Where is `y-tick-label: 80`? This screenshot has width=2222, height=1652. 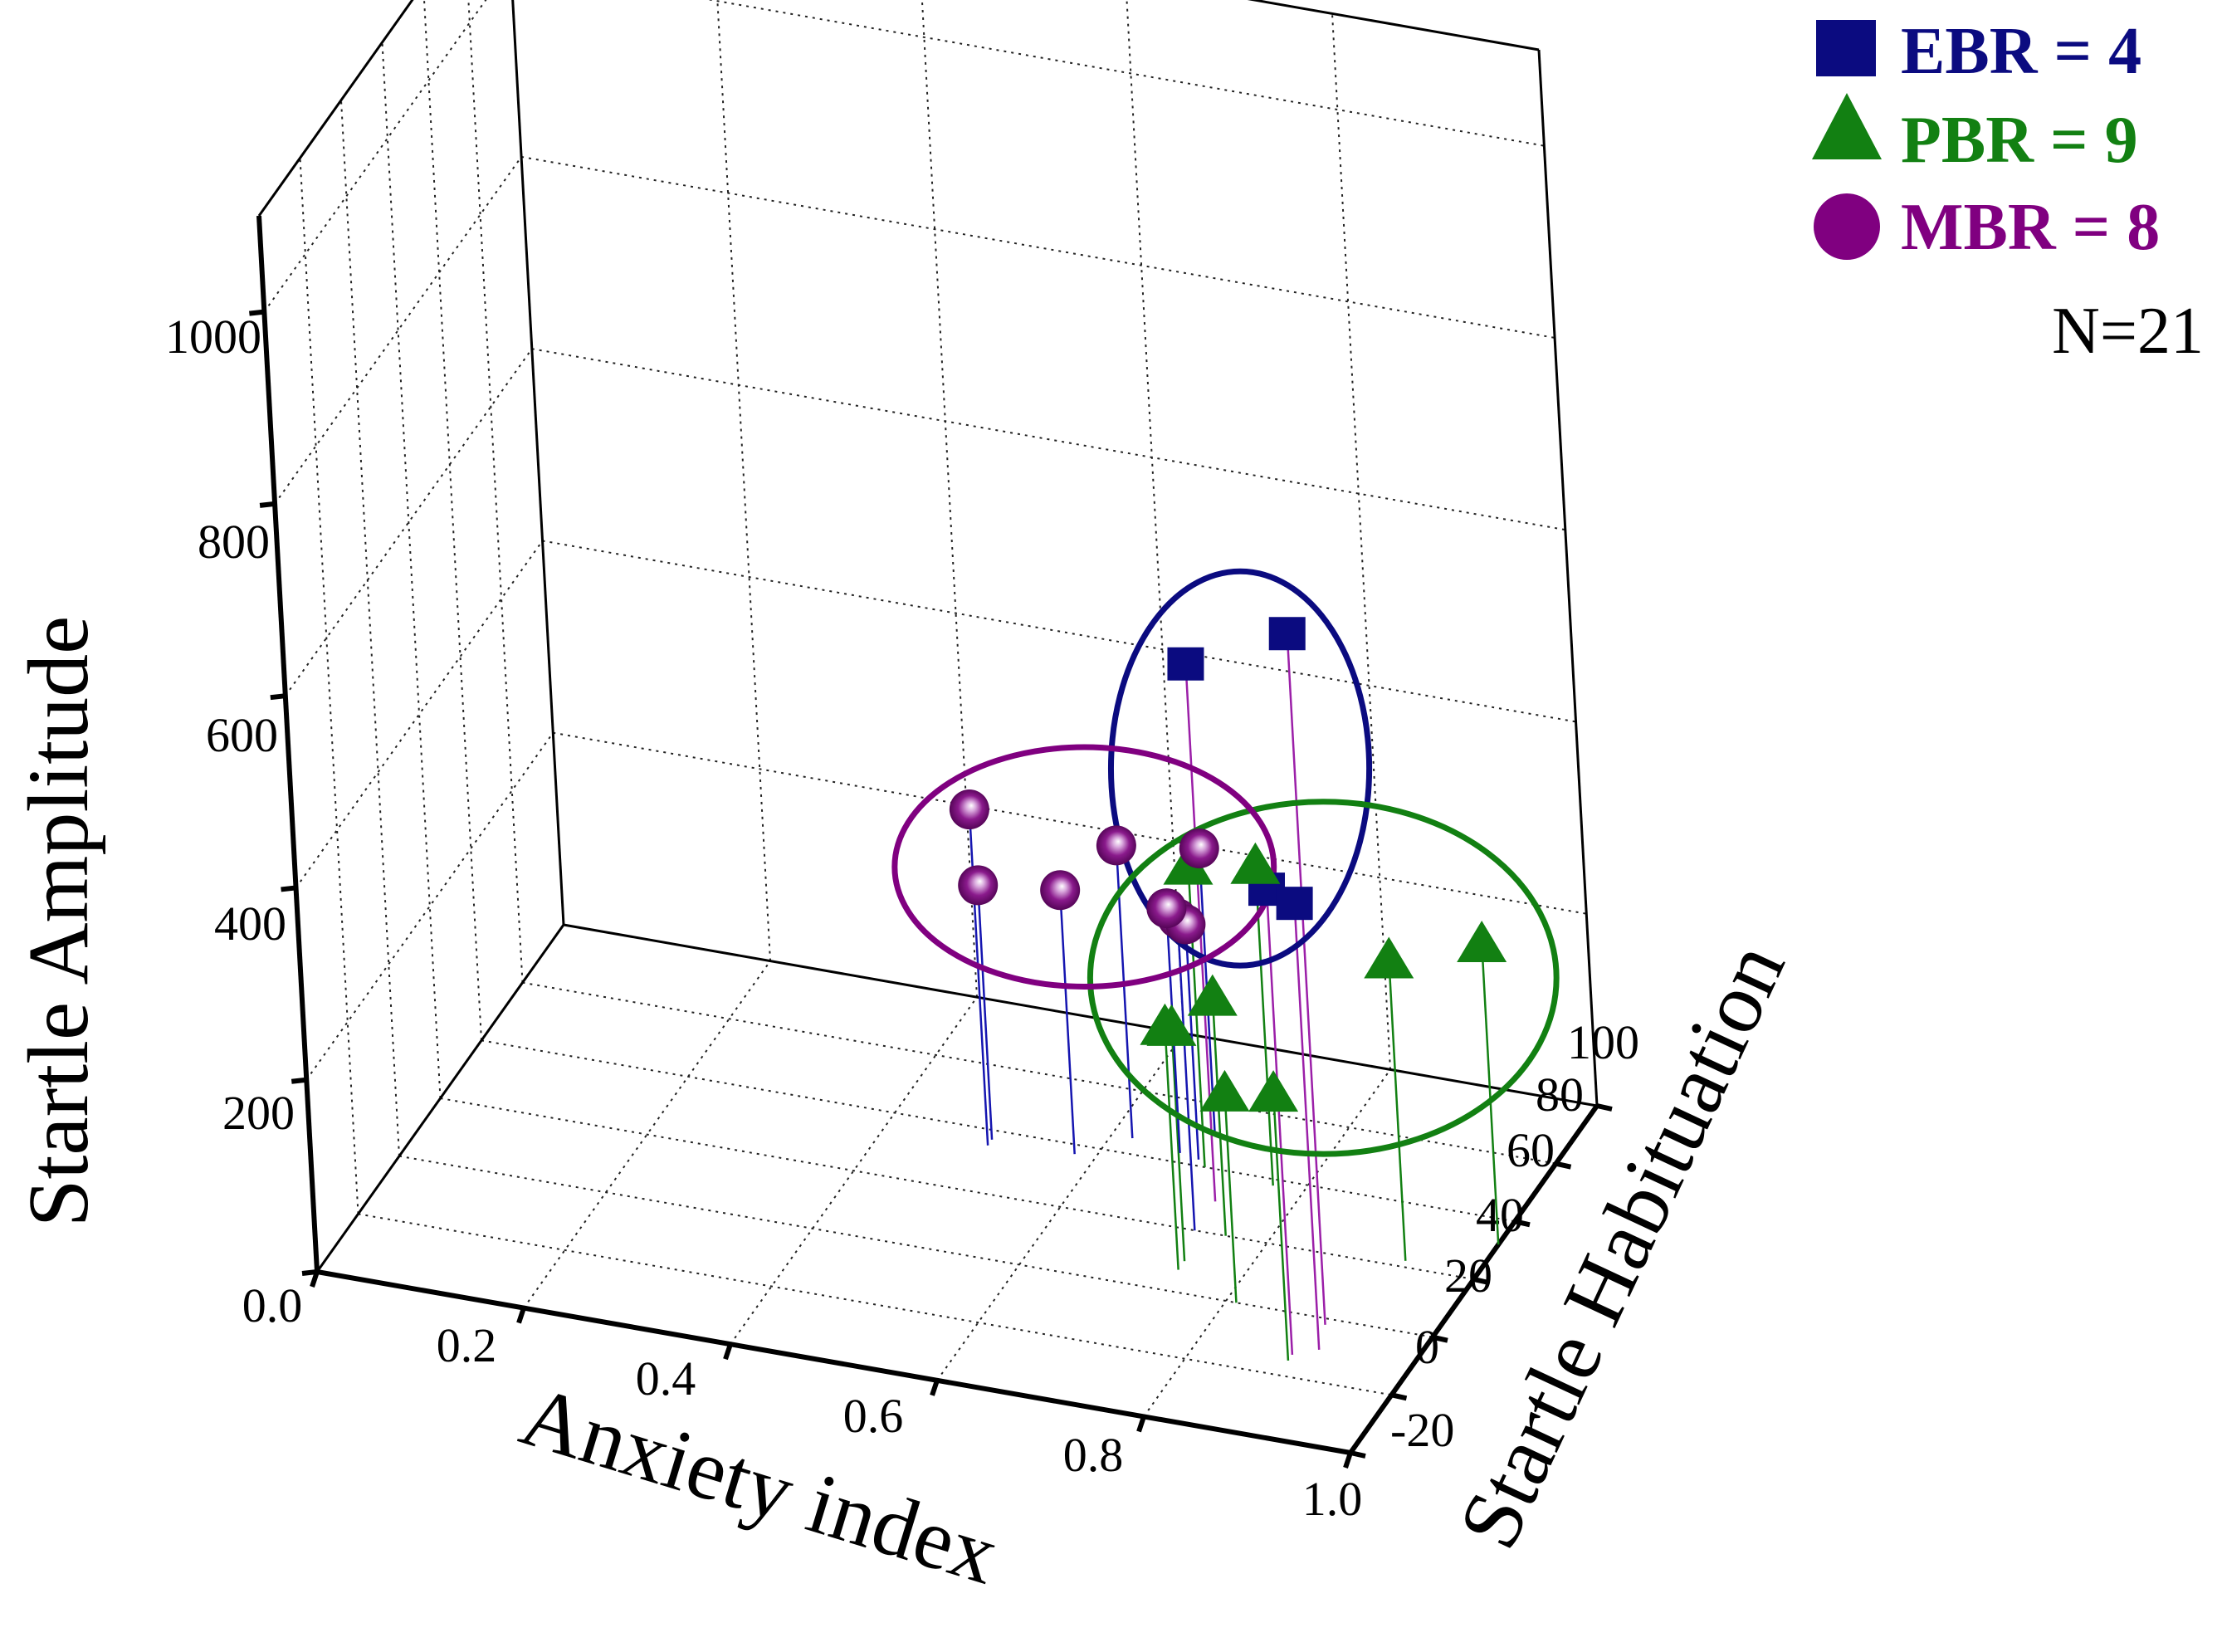 y-tick-label: 80 is located at coordinates (1560, 1095).